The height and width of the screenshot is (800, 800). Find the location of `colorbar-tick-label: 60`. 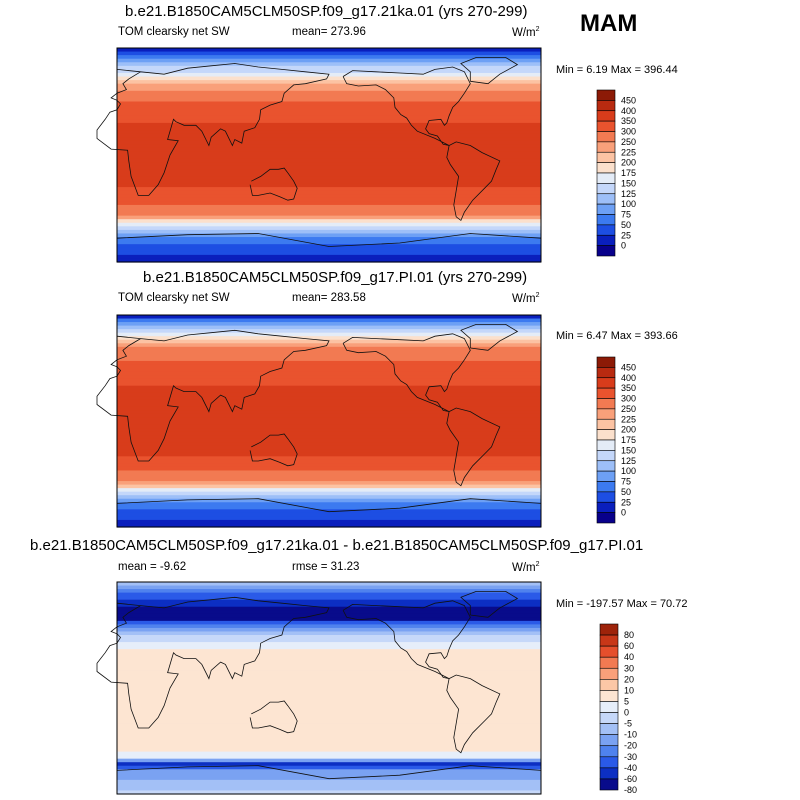

colorbar-tick-label: 60 is located at coordinates (629, 646).